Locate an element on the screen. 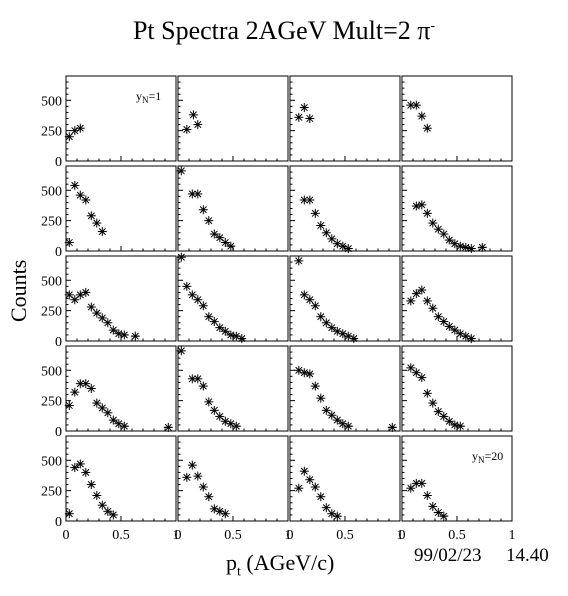  x-axis-label-sub: t is located at coordinates (239, 572).